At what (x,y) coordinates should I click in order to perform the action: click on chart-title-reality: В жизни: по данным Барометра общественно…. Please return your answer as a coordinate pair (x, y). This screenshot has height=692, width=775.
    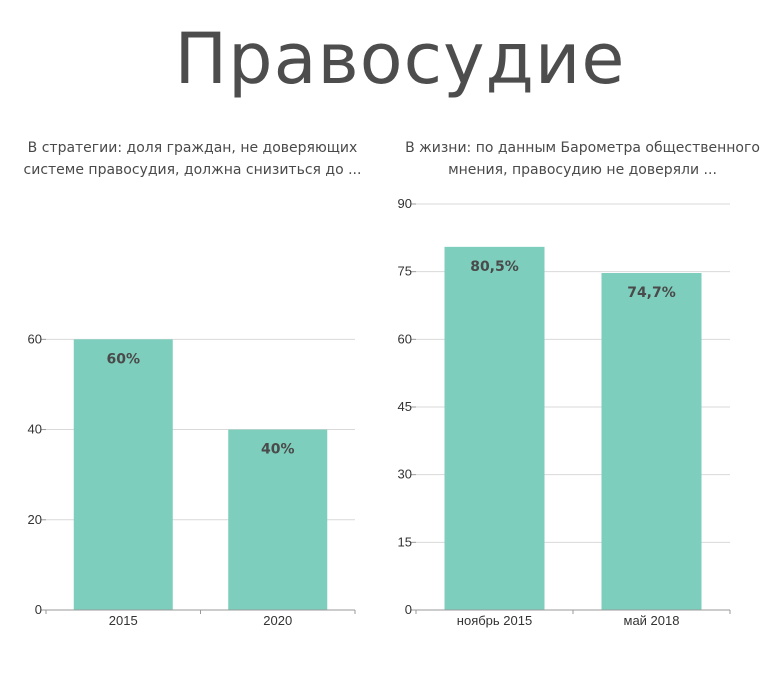
    Looking at the image, I should click on (582, 159).